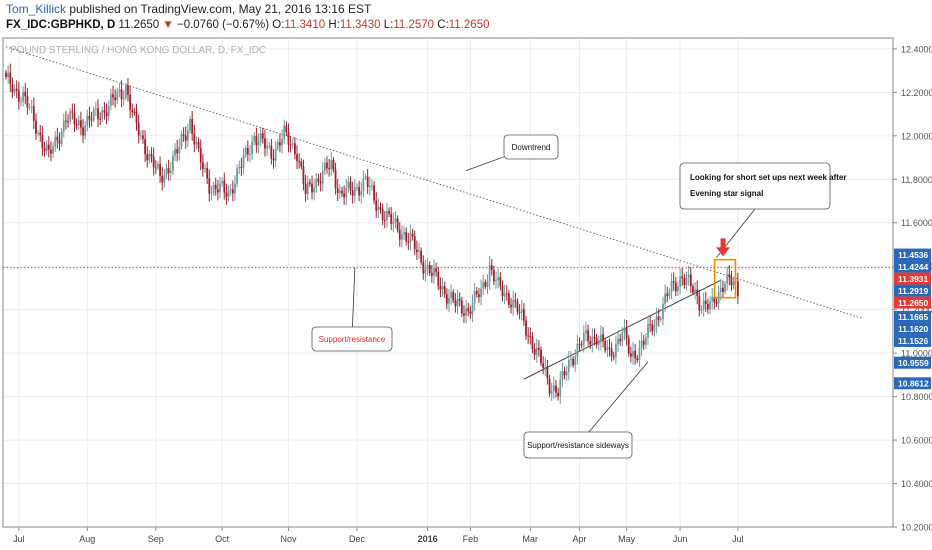 This screenshot has width=932, height=550. What do you see at coordinates (139, 25) in the screenshot?
I see `last-price: 11.2650` at bounding box center [139, 25].